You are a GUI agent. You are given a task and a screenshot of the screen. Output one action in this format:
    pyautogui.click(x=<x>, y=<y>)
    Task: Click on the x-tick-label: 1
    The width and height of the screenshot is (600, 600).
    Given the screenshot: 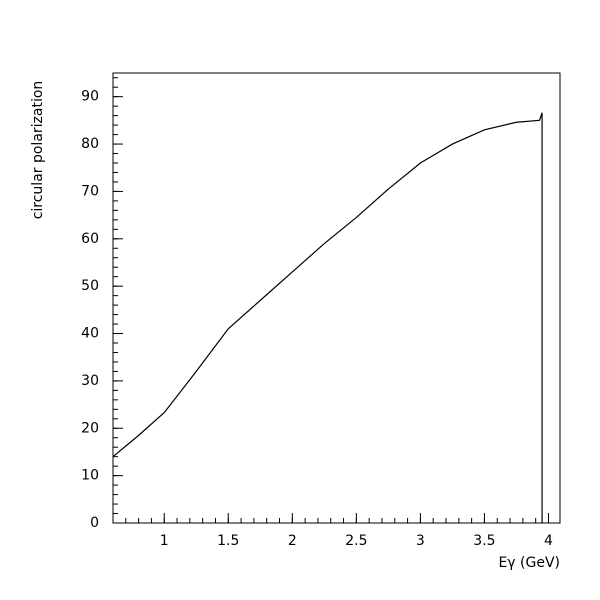 What is the action you would take?
    pyautogui.click(x=164, y=541)
    